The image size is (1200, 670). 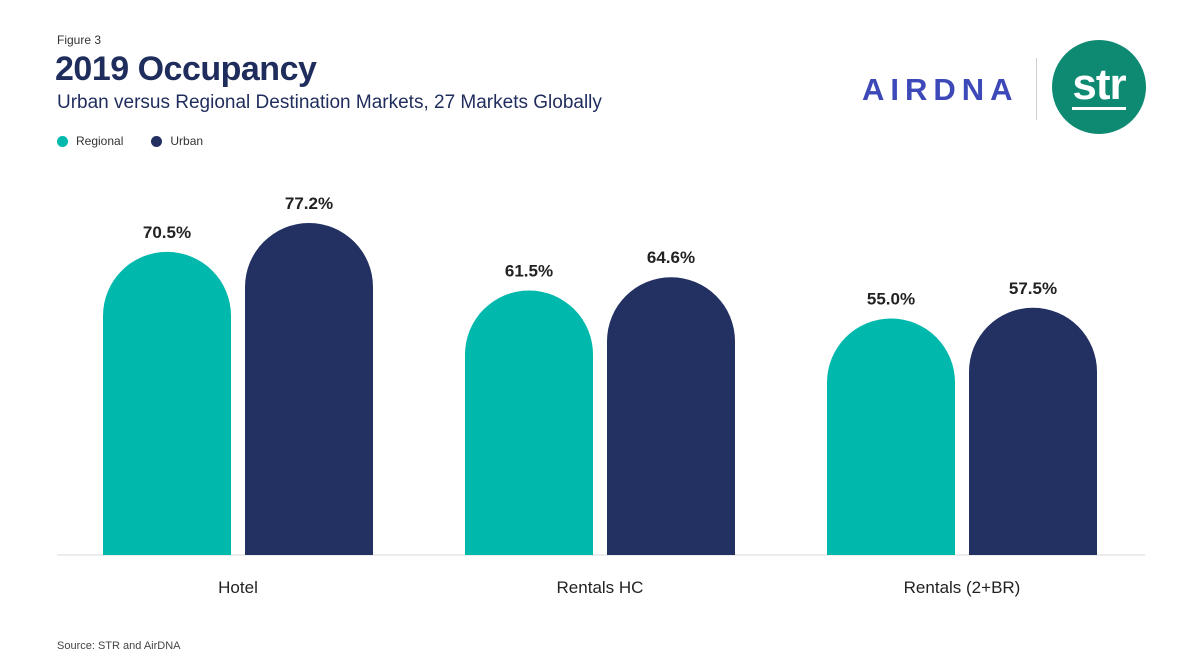 What do you see at coordinates (1099, 84) in the screenshot?
I see `str-logo-text: str` at bounding box center [1099, 84].